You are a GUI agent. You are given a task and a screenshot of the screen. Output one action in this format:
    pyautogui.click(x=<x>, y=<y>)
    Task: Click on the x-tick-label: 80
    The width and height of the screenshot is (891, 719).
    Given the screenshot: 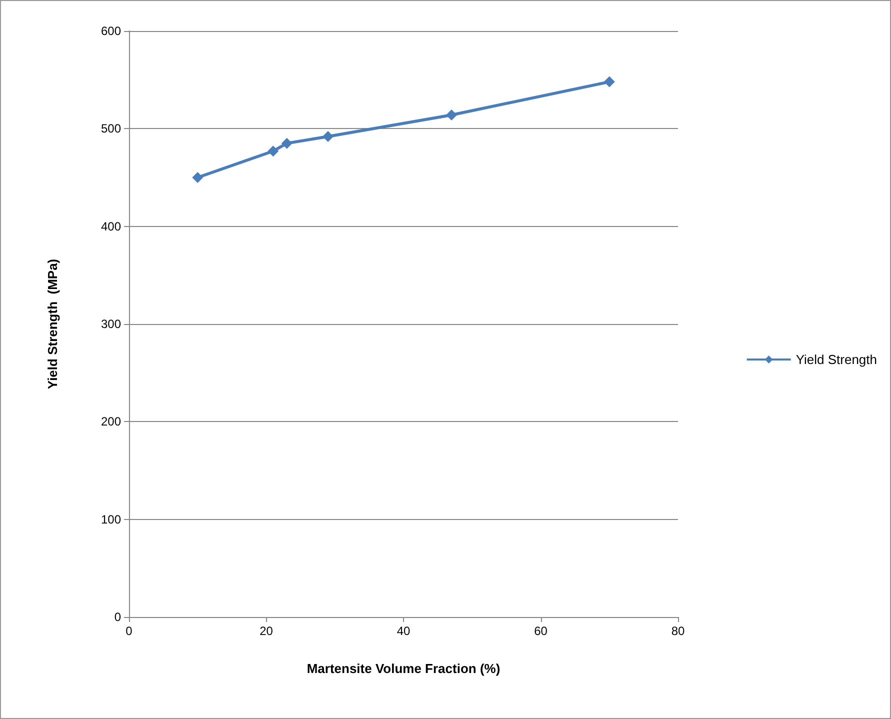 What is the action you would take?
    pyautogui.click(x=678, y=631)
    